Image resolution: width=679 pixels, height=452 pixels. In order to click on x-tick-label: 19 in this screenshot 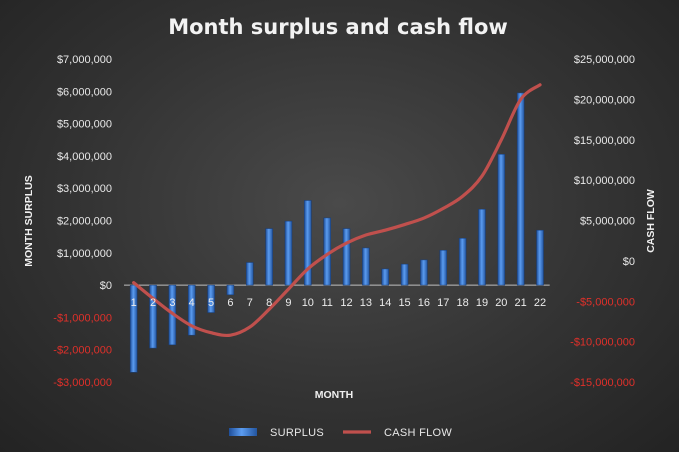, I will do `click(482, 303)`.